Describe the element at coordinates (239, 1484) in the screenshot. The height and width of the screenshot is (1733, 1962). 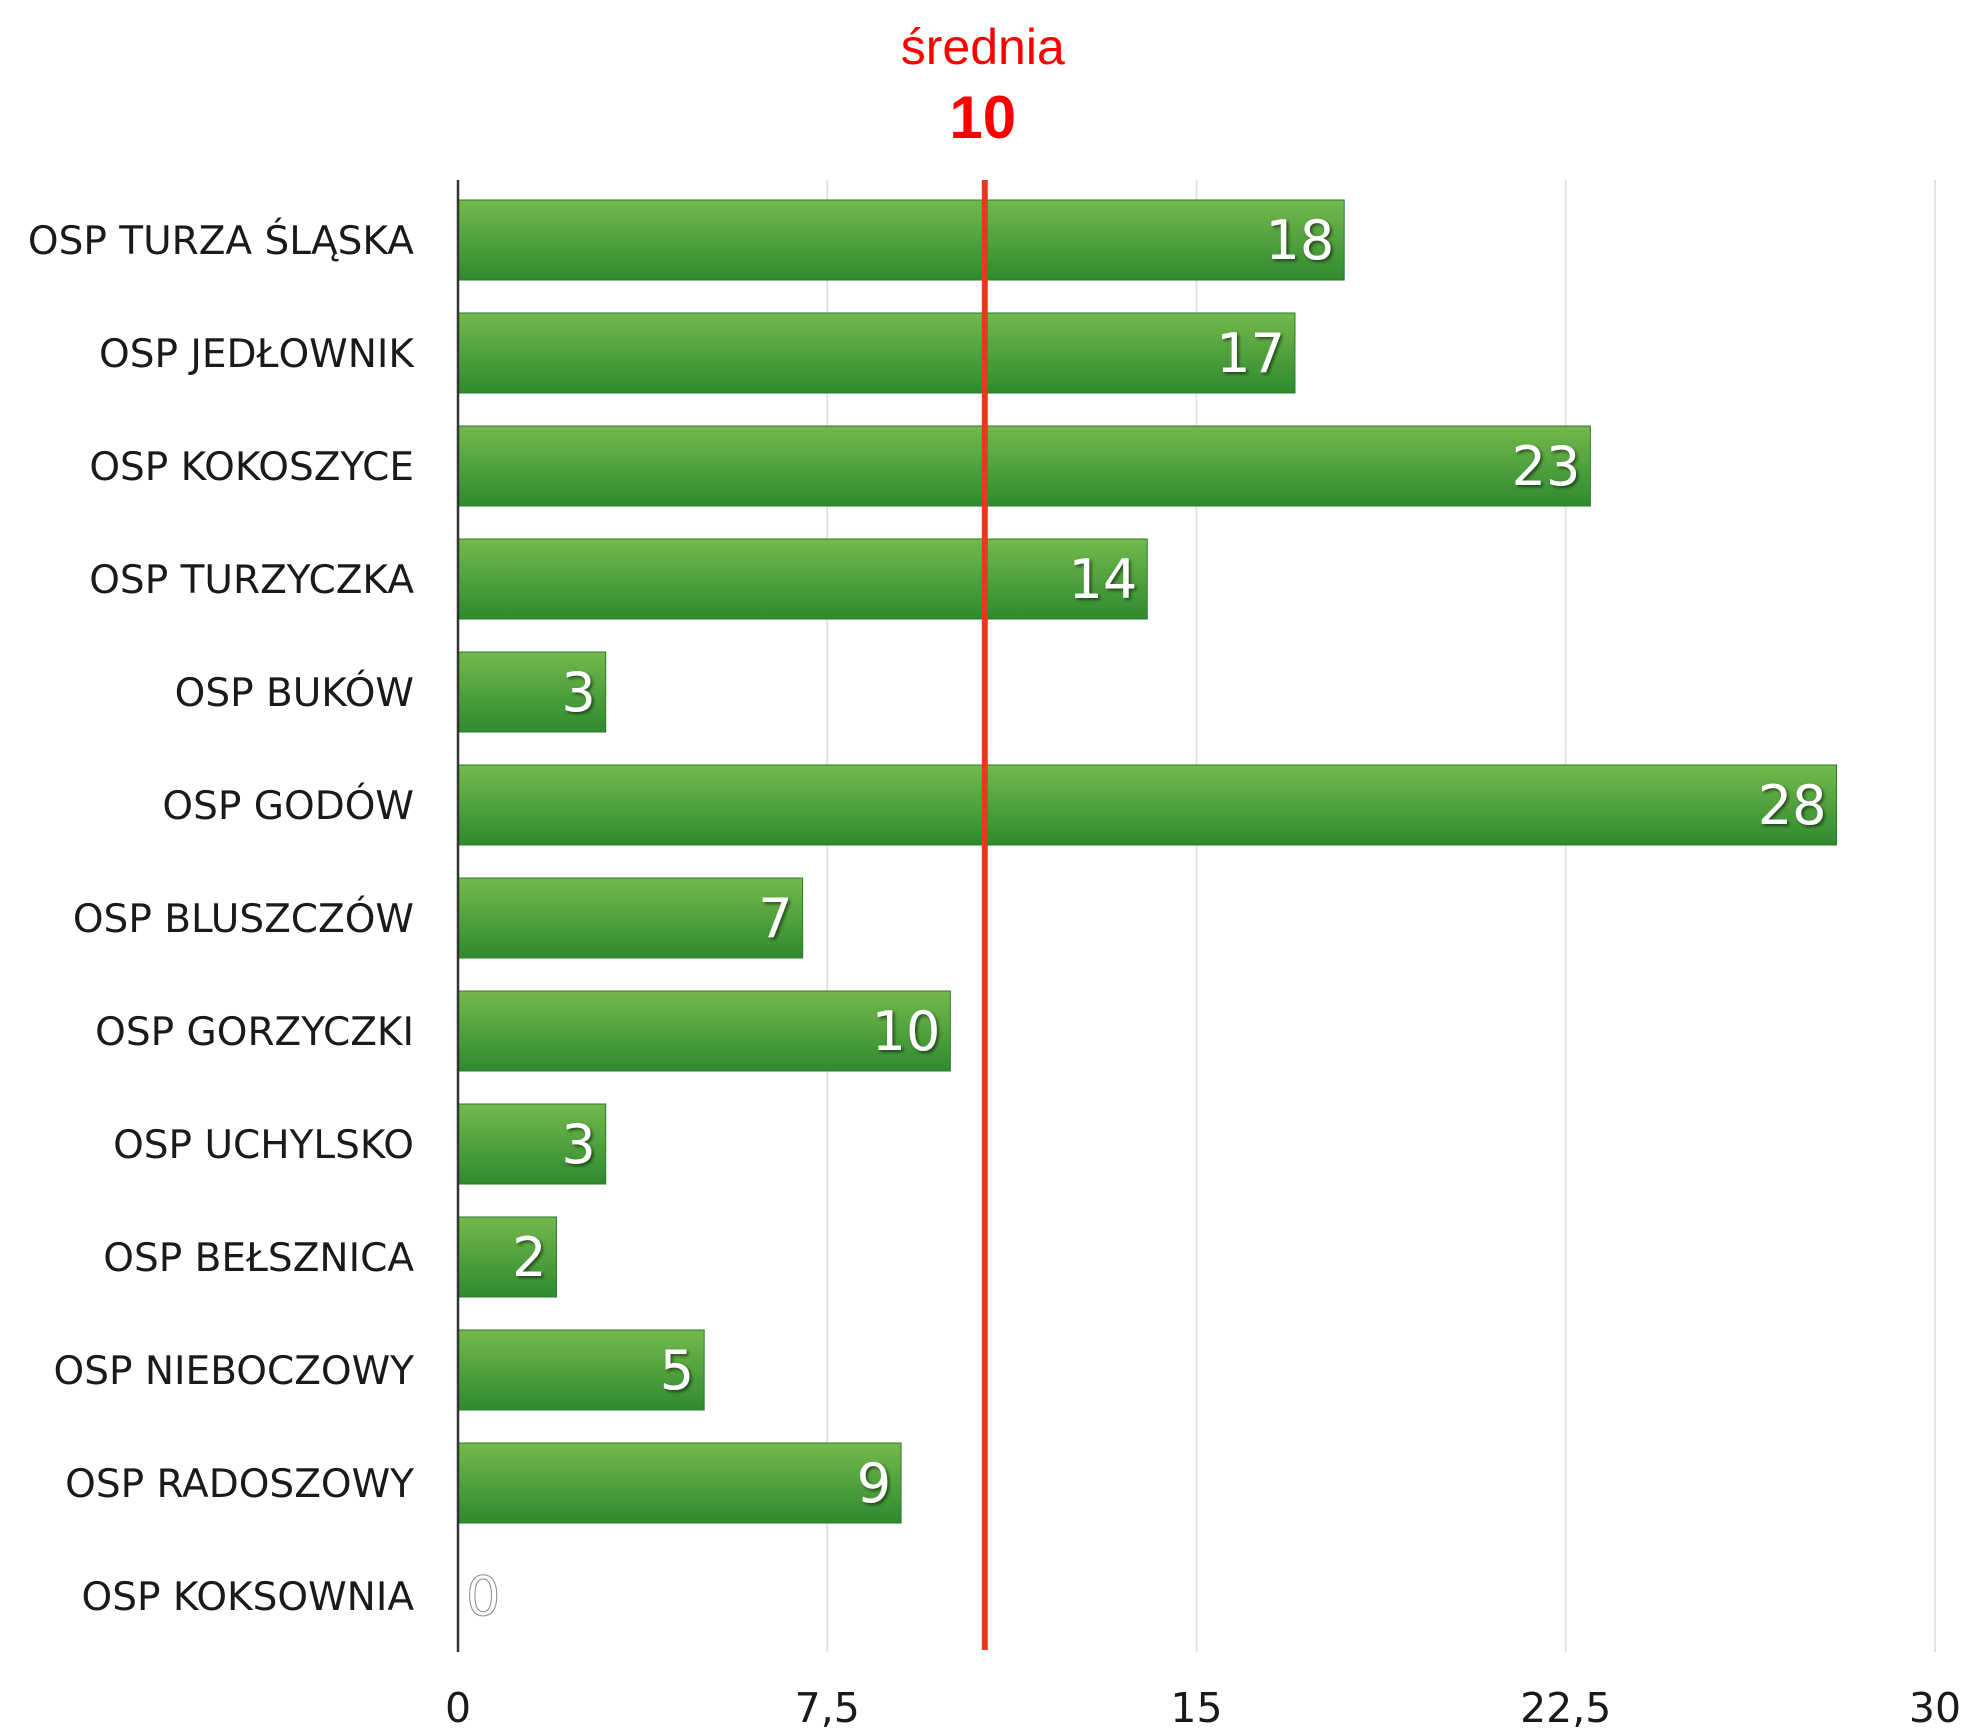
I see `category-label: OSP RADOSZOWY` at that location.